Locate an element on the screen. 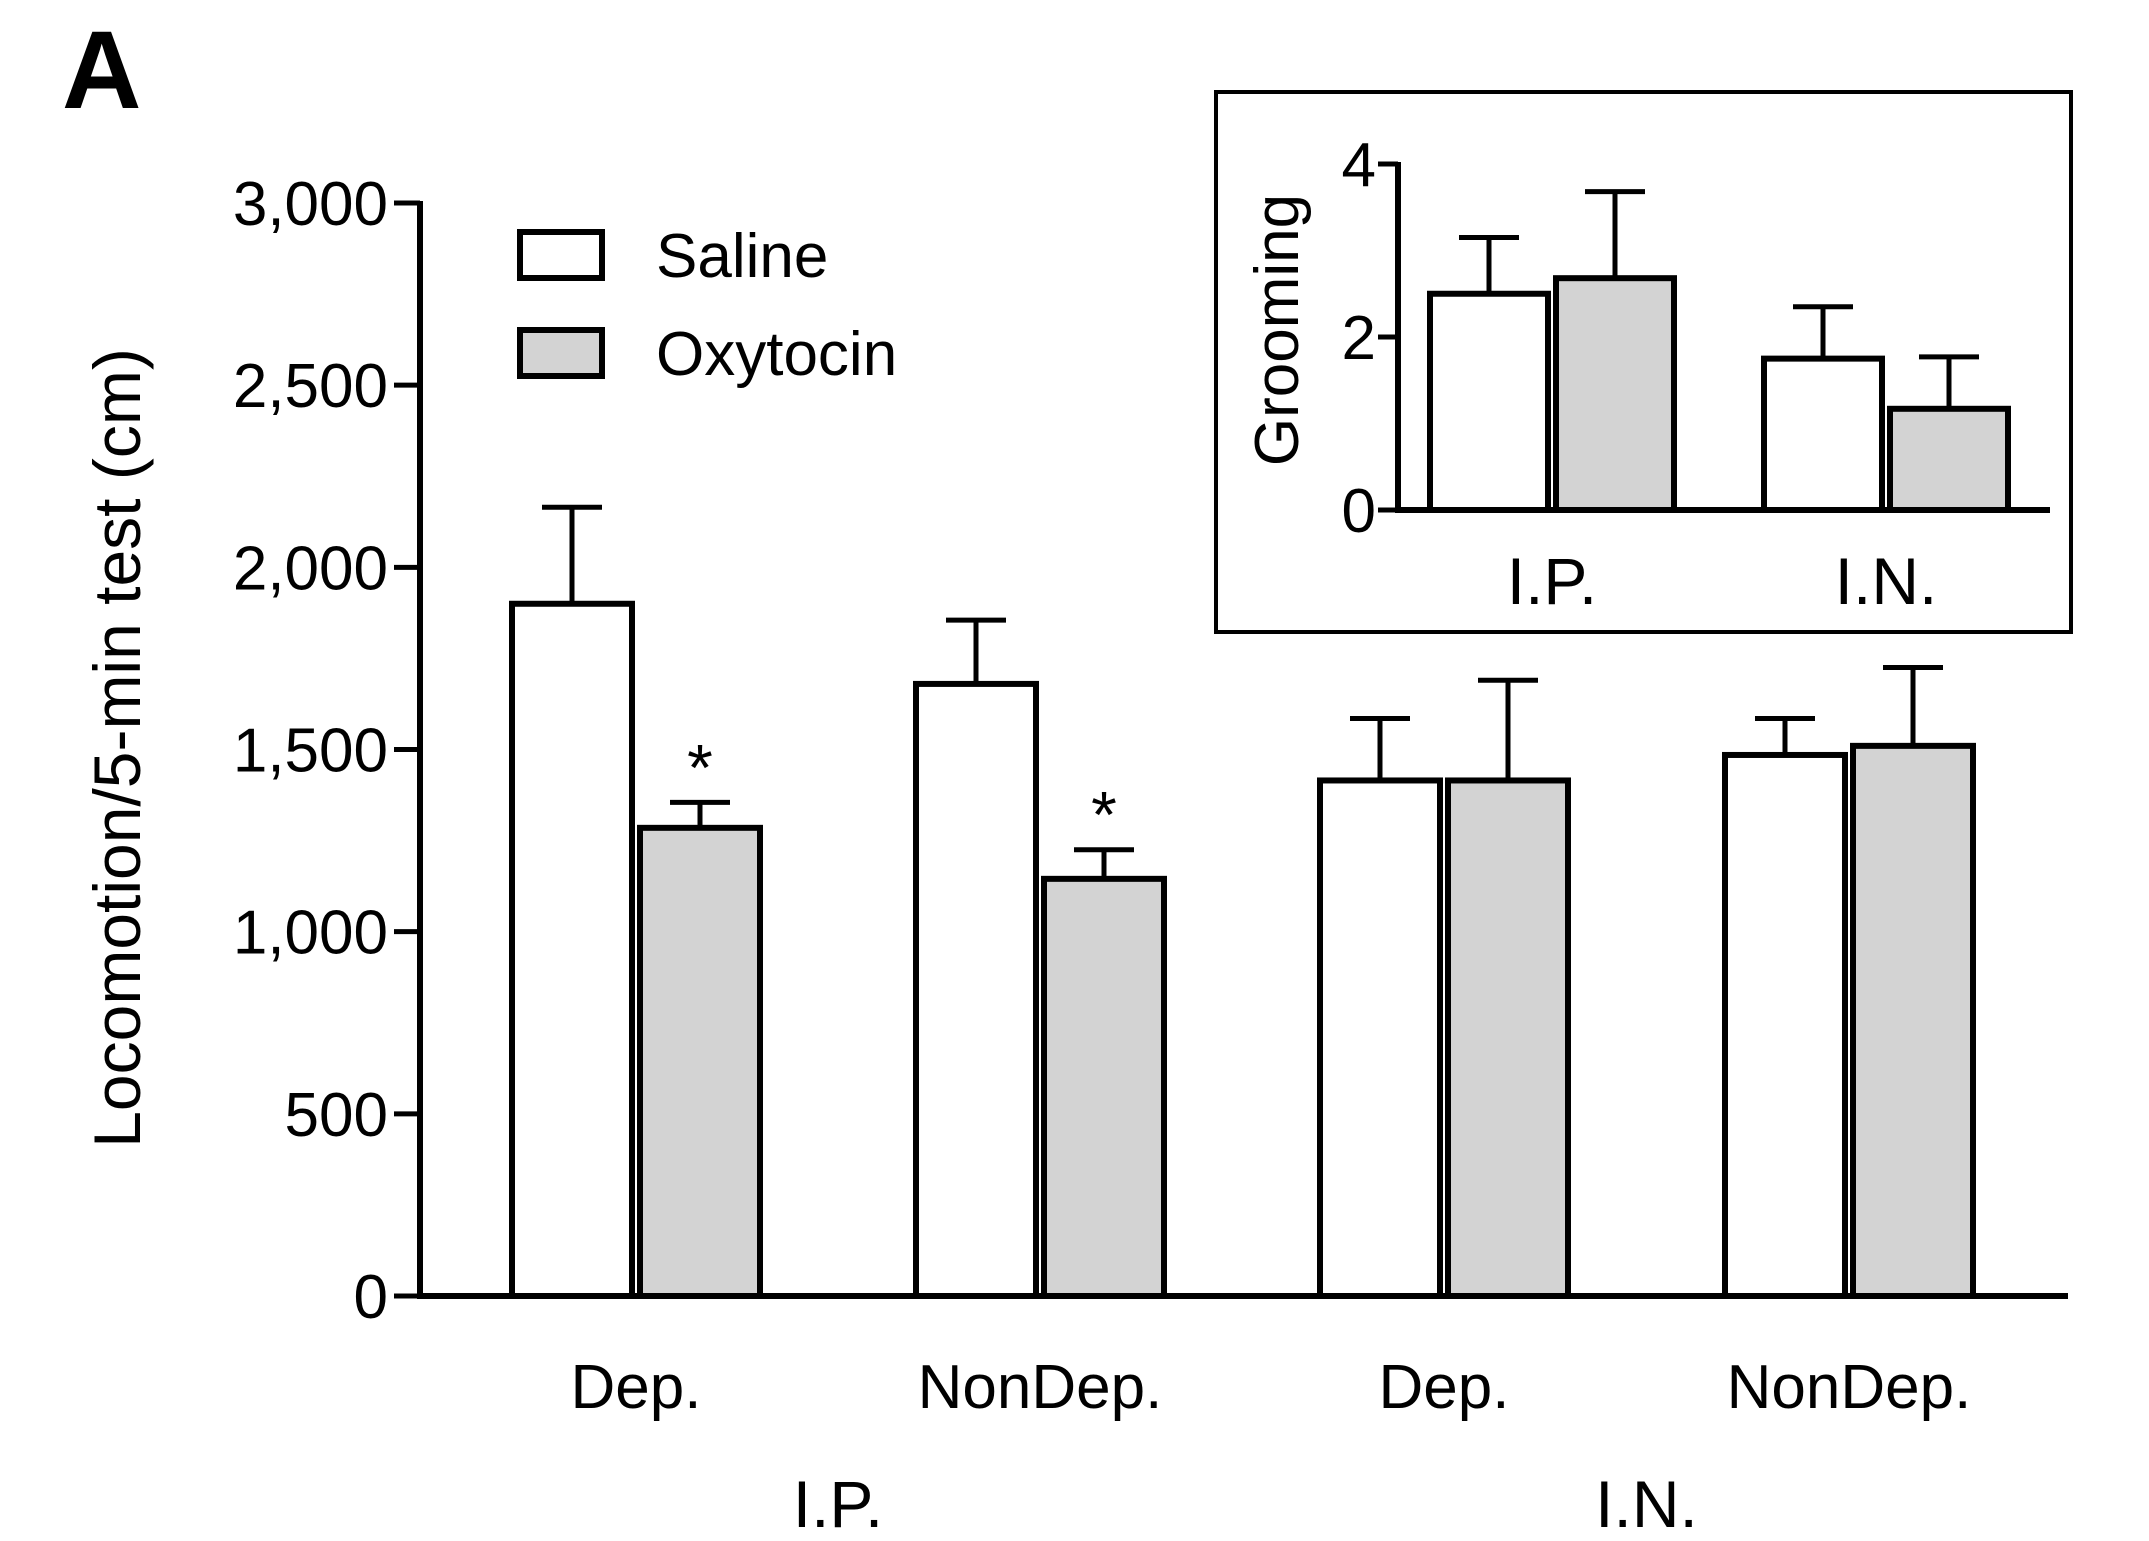 The image size is (2149, 1541). main-y-tick-label: 1,500 is located at coordinates (310, 751).